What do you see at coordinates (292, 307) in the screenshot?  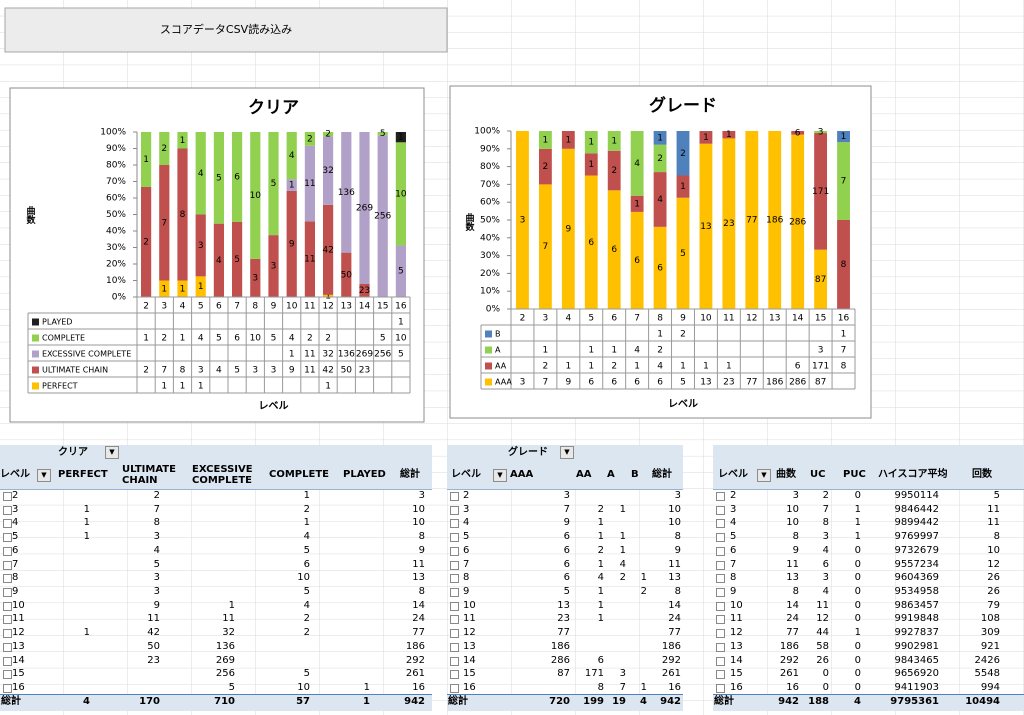 I see `x-tick-label: 10` at bounding box center [292, 307].